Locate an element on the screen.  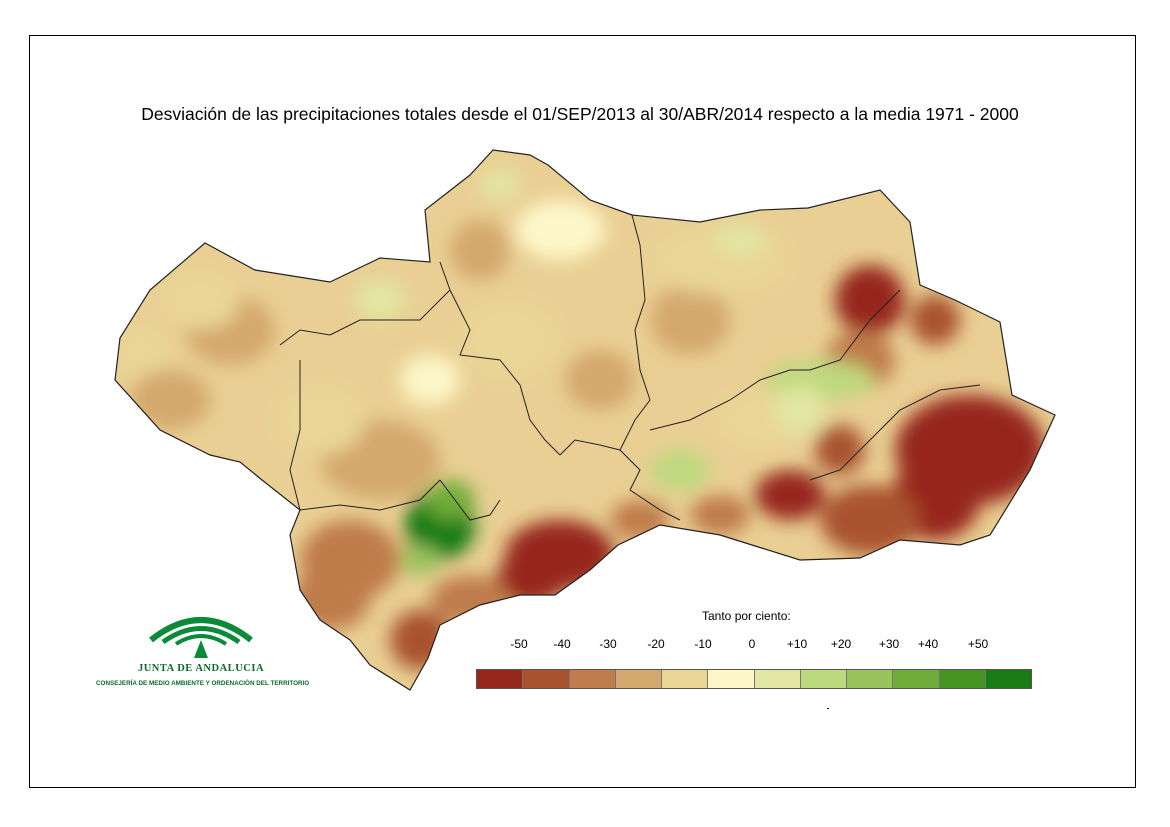
legend-label: +50 is located at coordinates (978, 644).